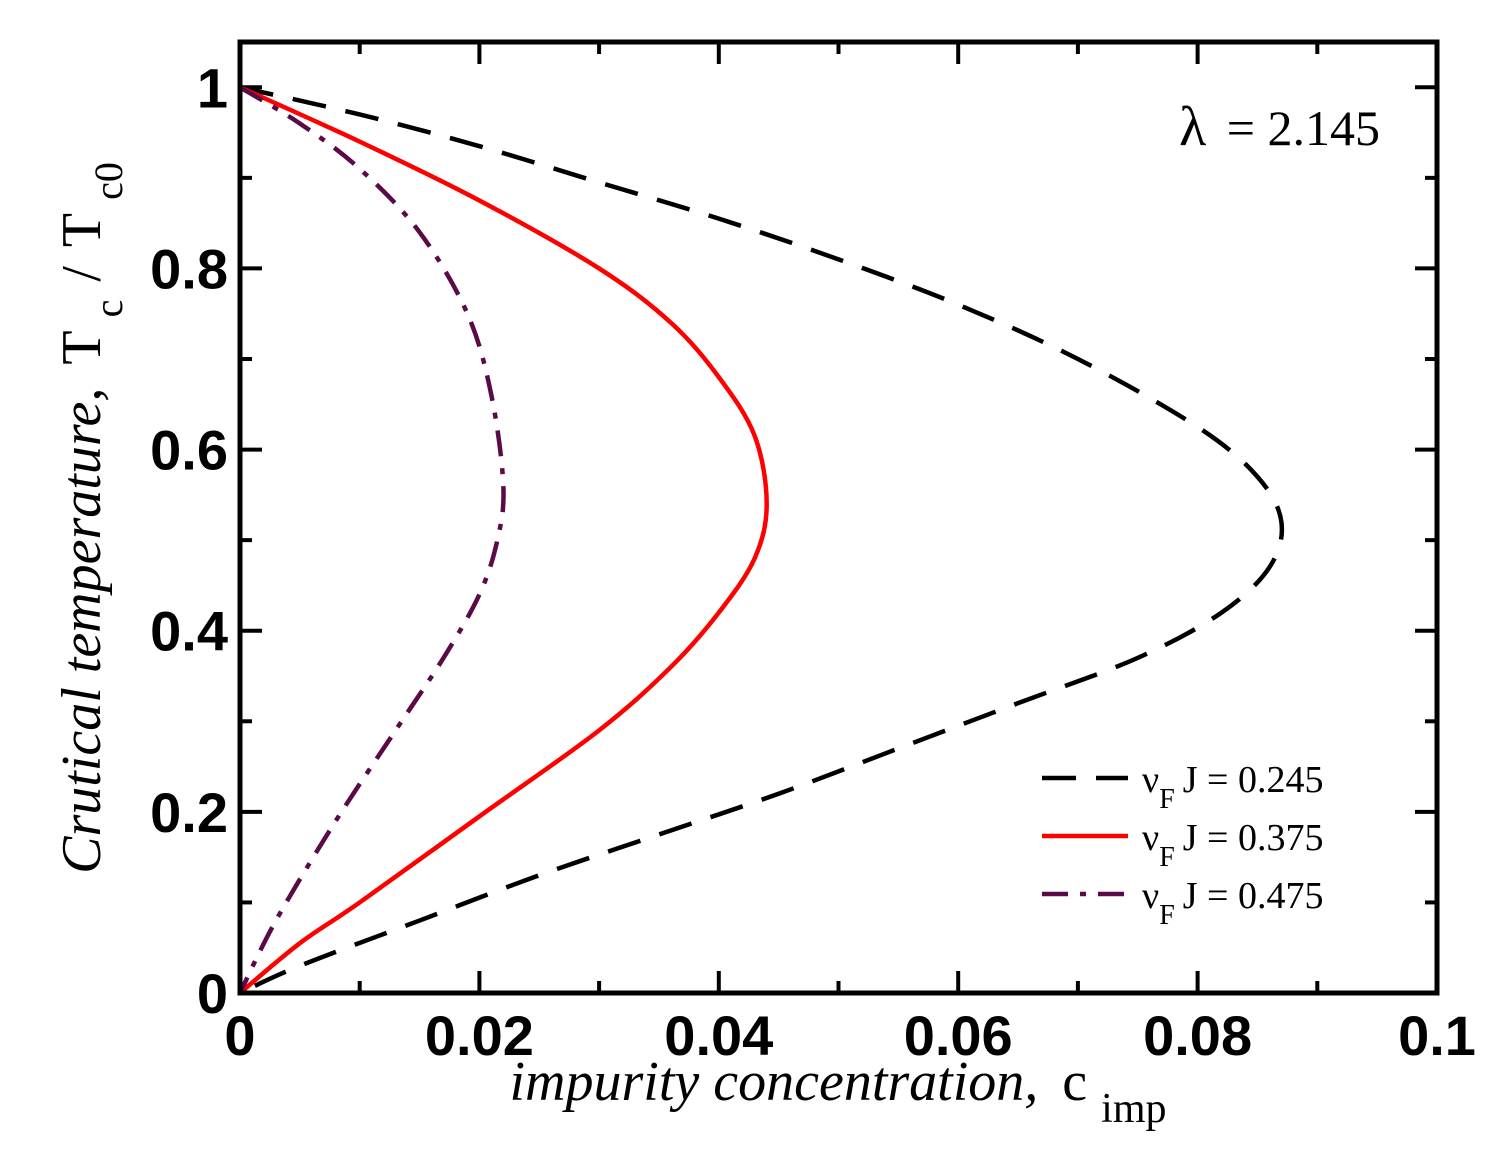 The image size is (1495, 1155). What do you see at coordinates (189, 631) in the screenshot?
I see `y-tick-label: 0.4` at bounding box center [189, 631].